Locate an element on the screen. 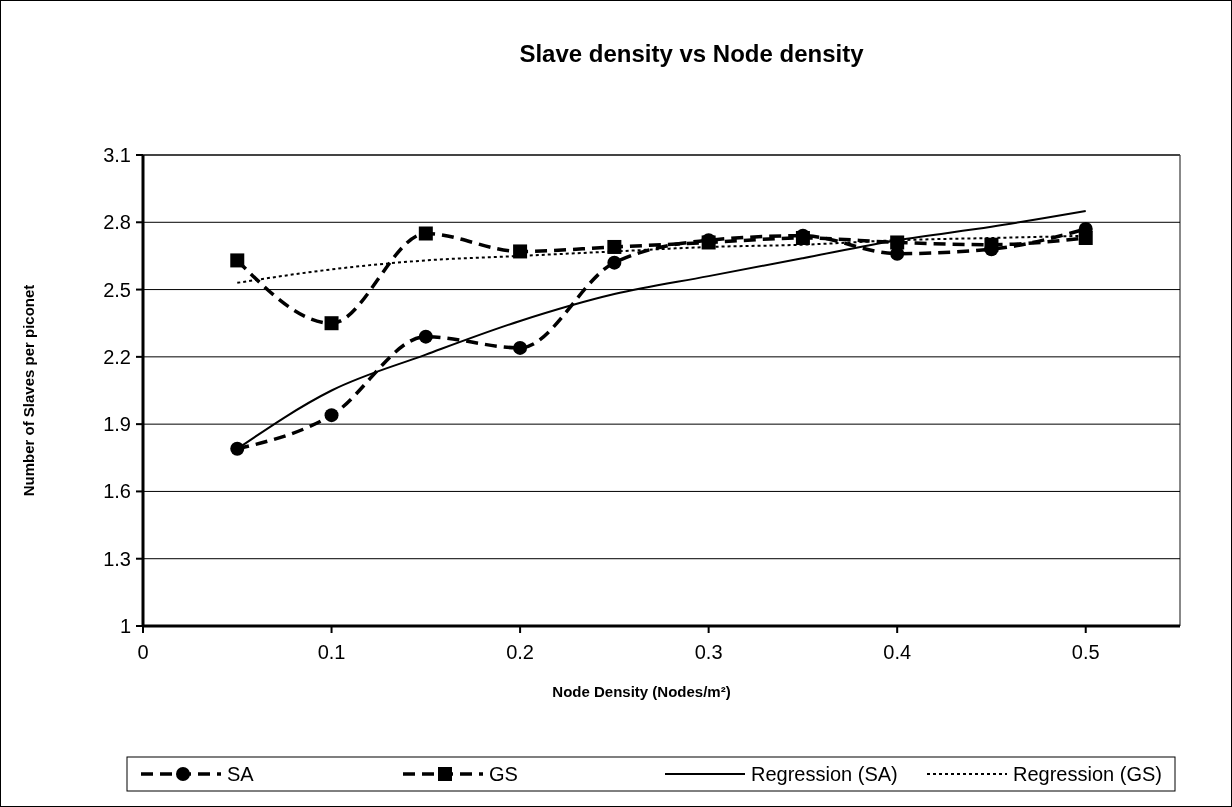  y-tick-label: 2.2 is located at coordinates (117, 356).